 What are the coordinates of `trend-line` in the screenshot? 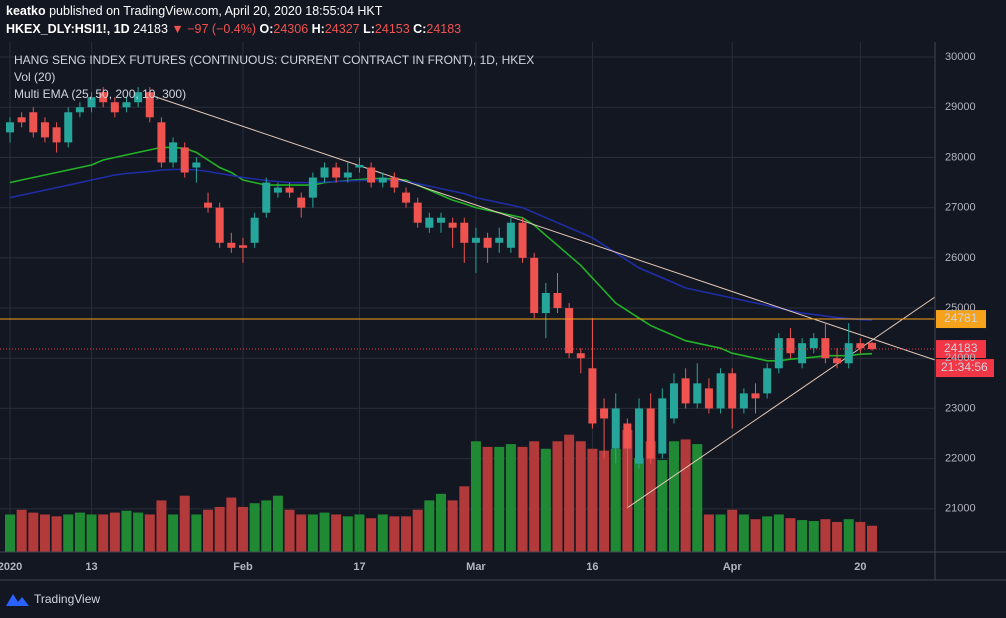 It's located at (781, 402).